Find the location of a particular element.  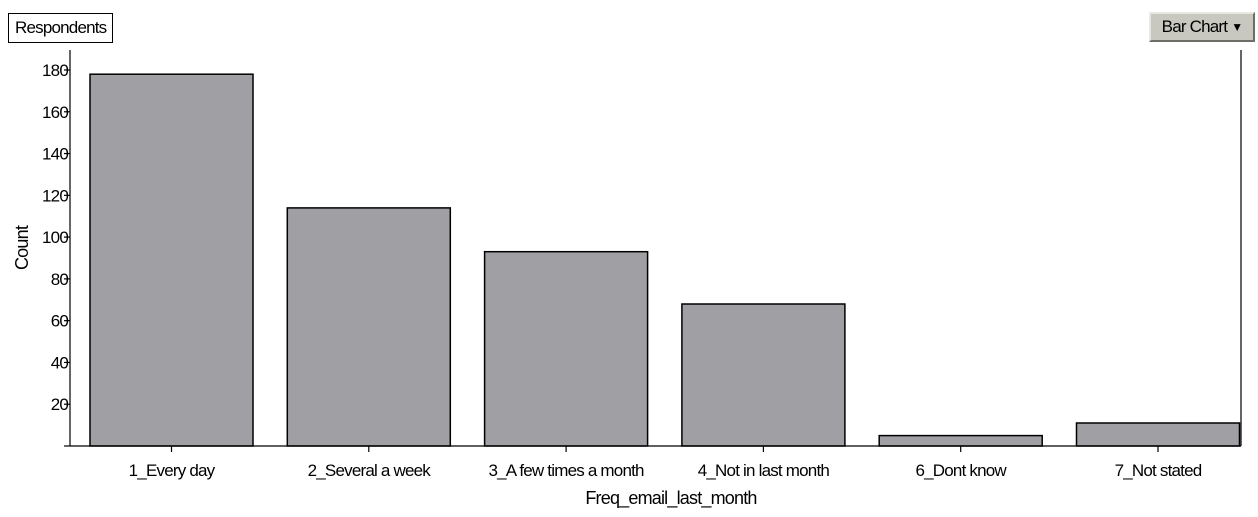

x-tick-label: 7_Not stated is located at coordinates (1158, 470).